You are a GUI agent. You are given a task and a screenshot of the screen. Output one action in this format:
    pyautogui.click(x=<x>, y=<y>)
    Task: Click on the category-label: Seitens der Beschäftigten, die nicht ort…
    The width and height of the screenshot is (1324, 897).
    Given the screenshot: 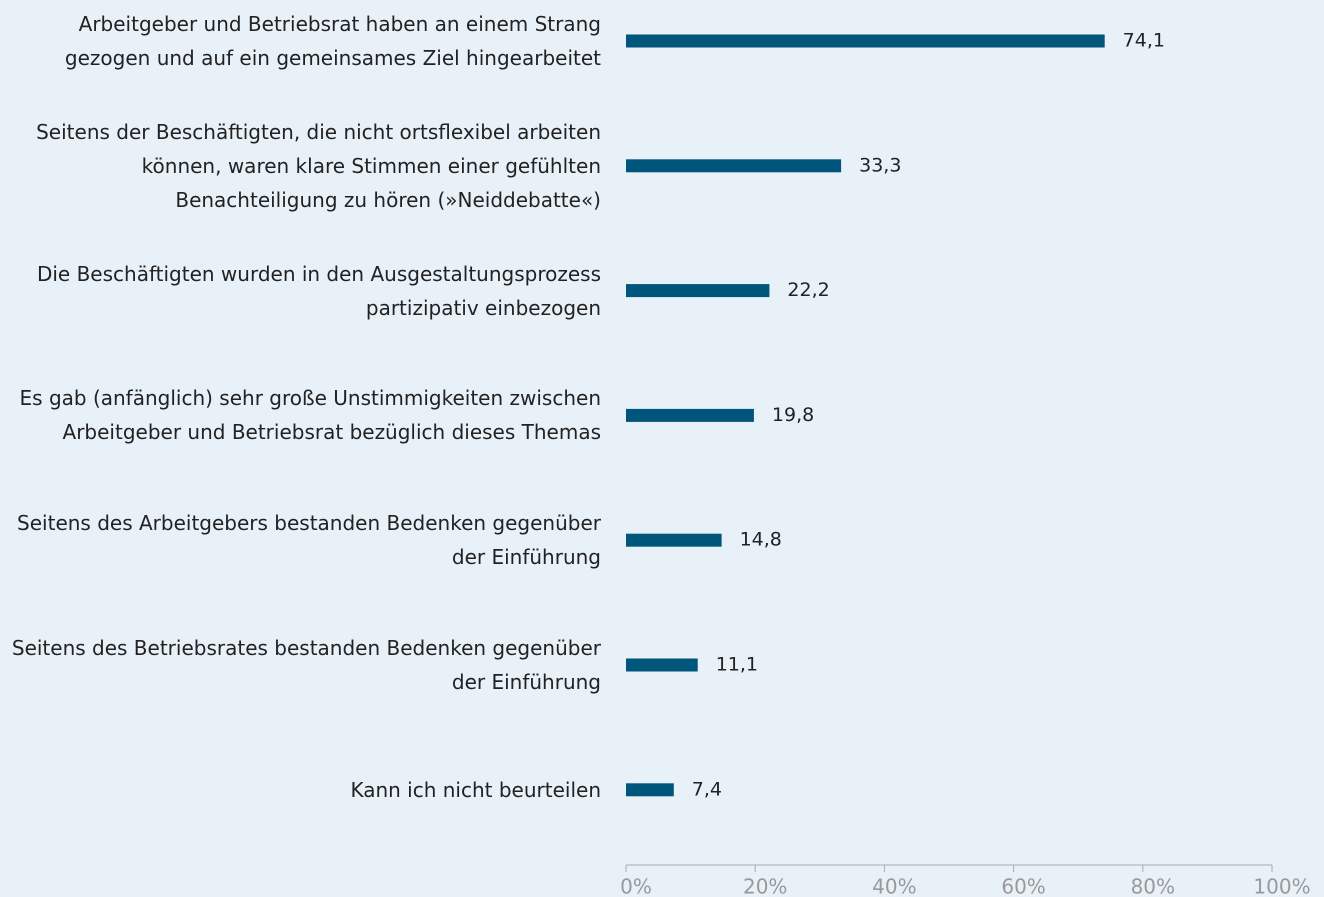 What is the action you would take?
    pyautogui.click(x=318, y=165)
    